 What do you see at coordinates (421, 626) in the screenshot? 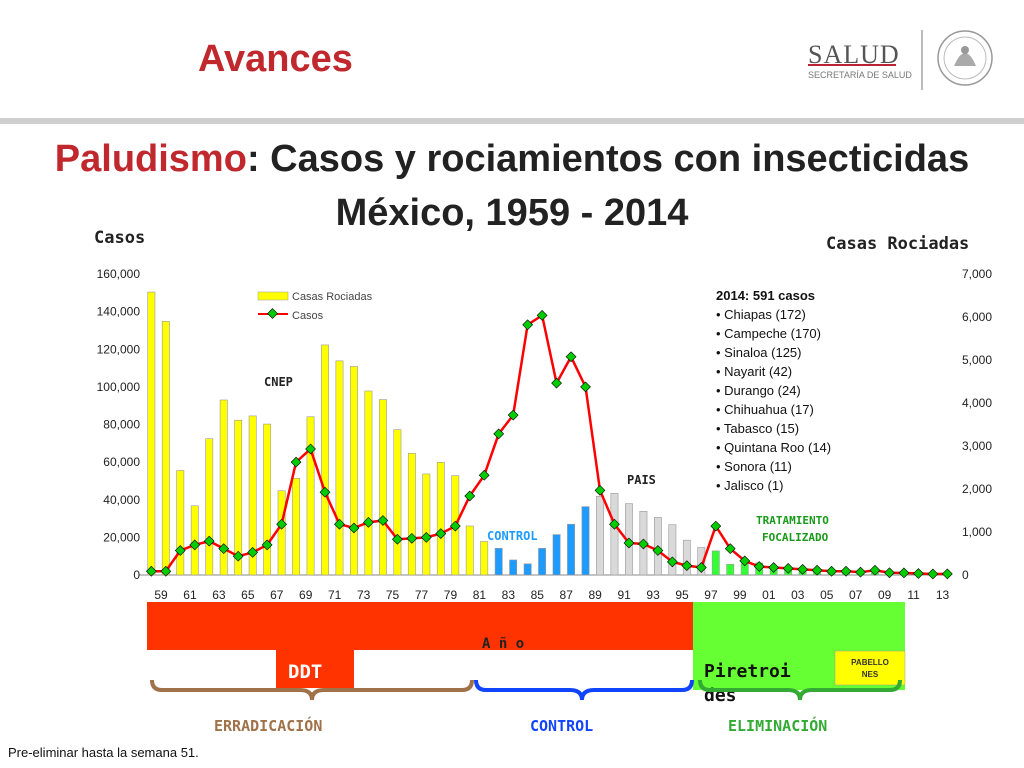
I see `timeline-red-band` at bounding box center [421, 626].